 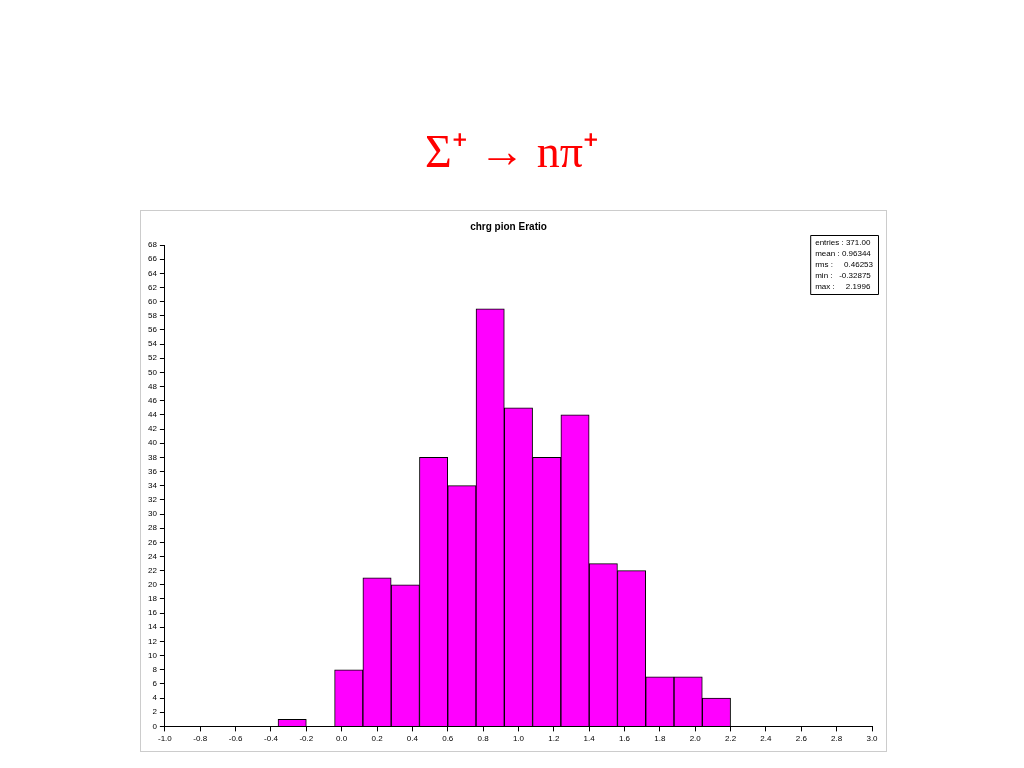 I want to click on y-tick-label: 4, so click(x=155, y=698).